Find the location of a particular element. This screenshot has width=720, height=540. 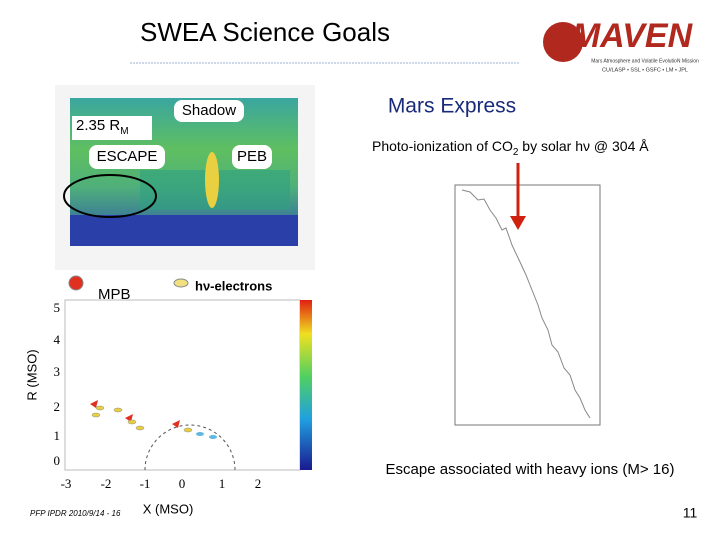

y-tick: 2 is located at coordinates (57, 406).